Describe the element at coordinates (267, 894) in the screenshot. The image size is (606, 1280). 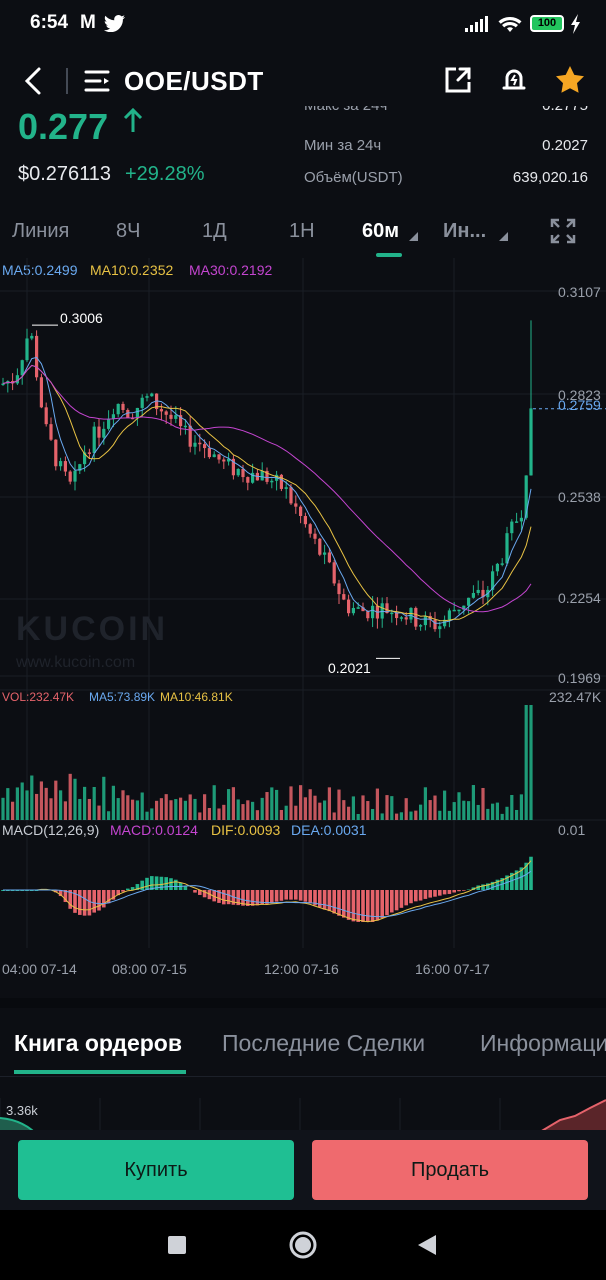
I see `dea-line` at that location.